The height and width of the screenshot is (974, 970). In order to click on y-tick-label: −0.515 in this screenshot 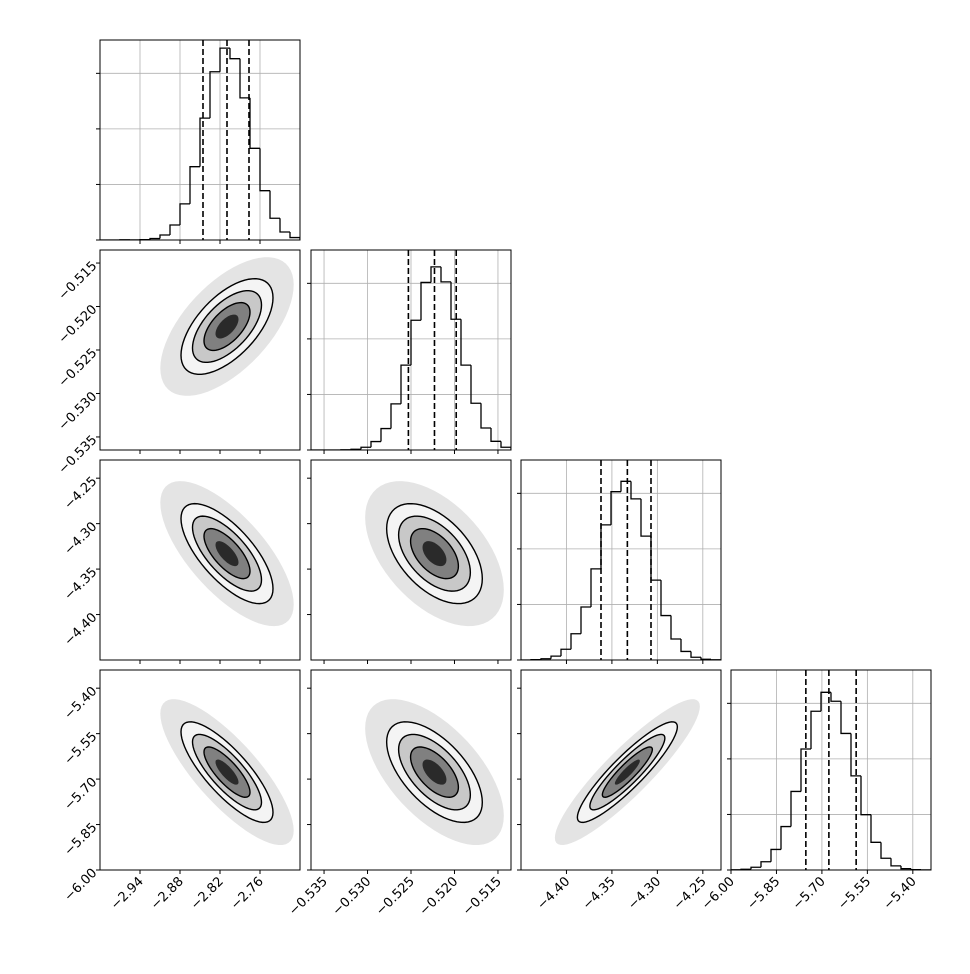, I will do `click(78, 281)`.